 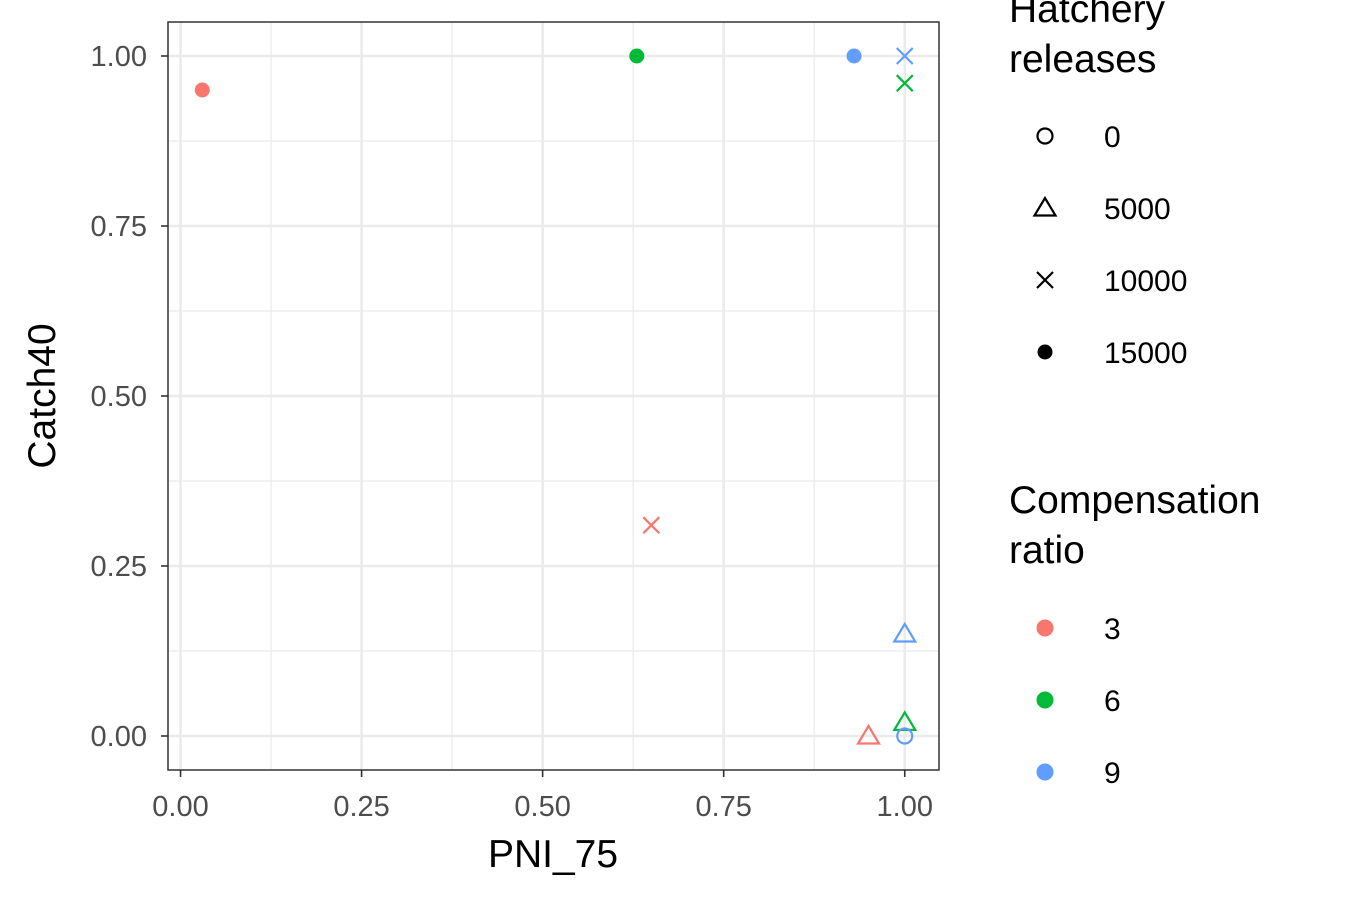 I want to click on y-axis-title: Catch40, so click(x=42, y=395).